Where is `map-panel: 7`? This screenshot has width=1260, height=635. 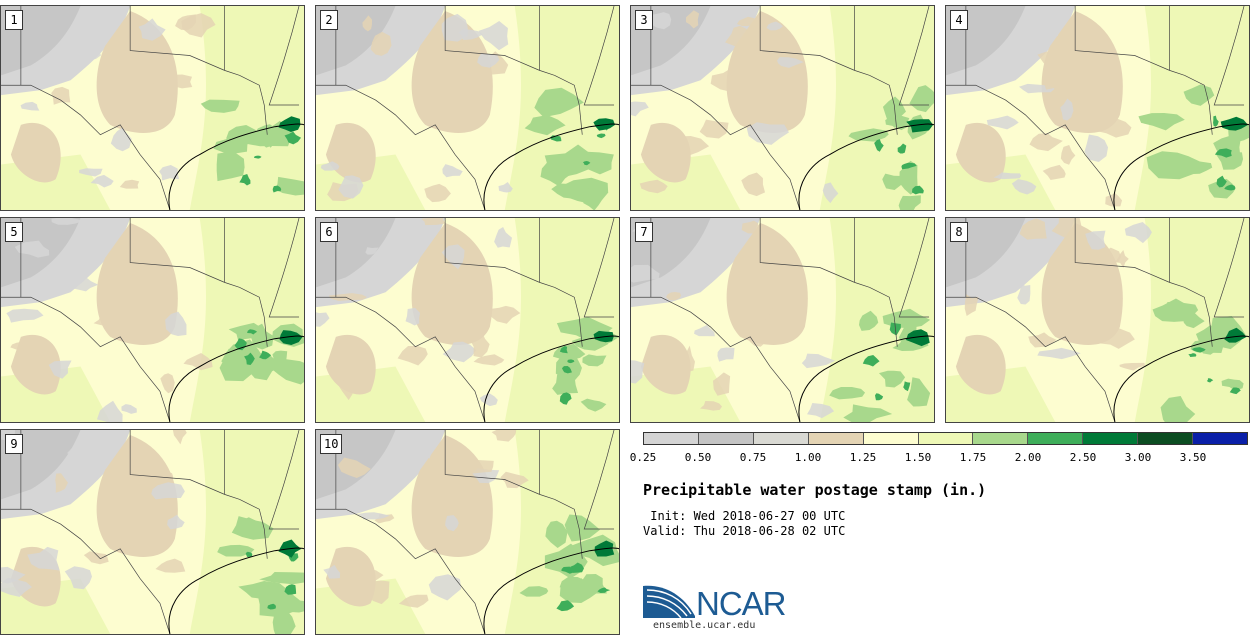 map-panel: 7 is located at coordinates (782, 320).